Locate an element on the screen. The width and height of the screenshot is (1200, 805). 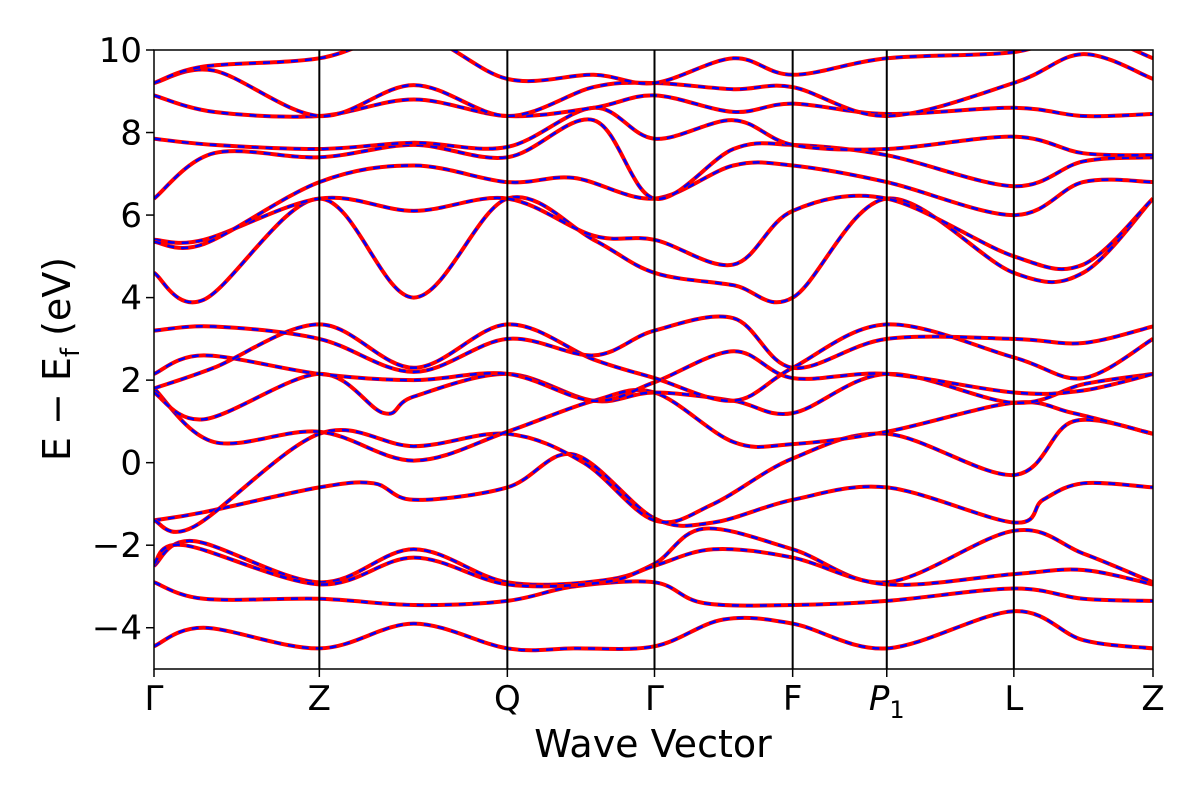
x-tick-label: L is located at coordinates (1013, 699).